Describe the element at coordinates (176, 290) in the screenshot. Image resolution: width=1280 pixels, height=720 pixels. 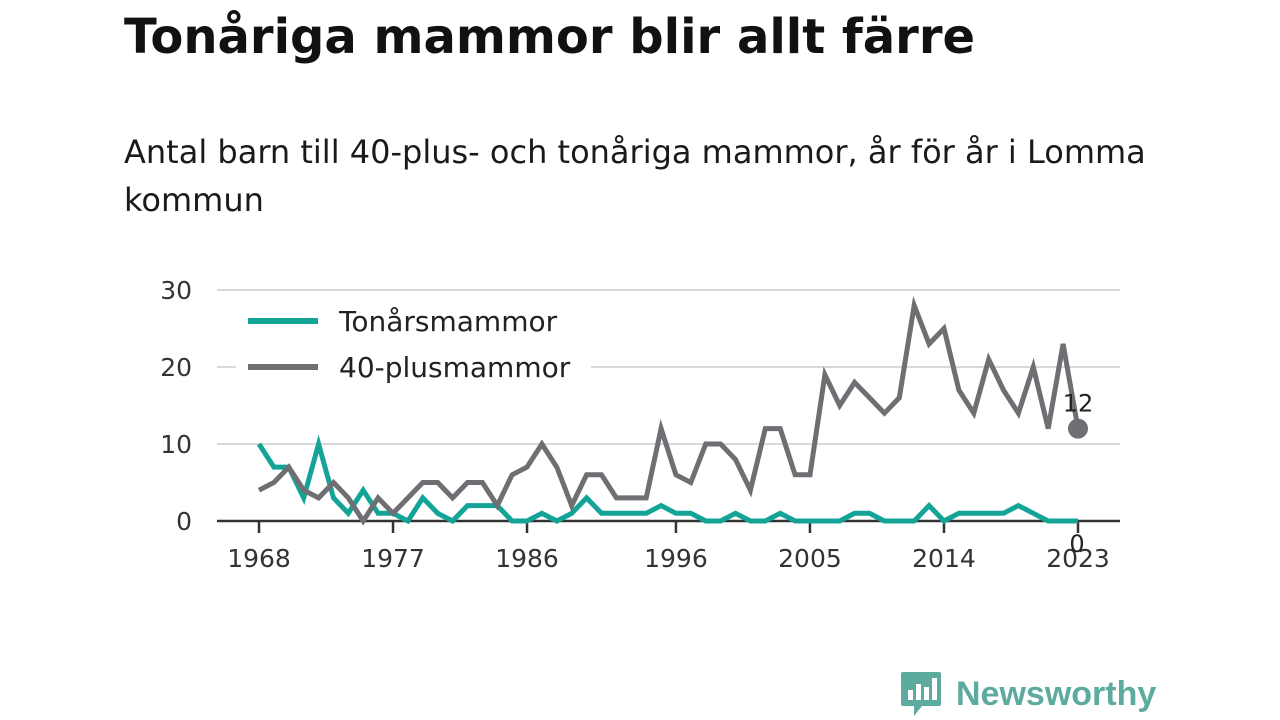
I see `y-tick-label: 30` at that location.